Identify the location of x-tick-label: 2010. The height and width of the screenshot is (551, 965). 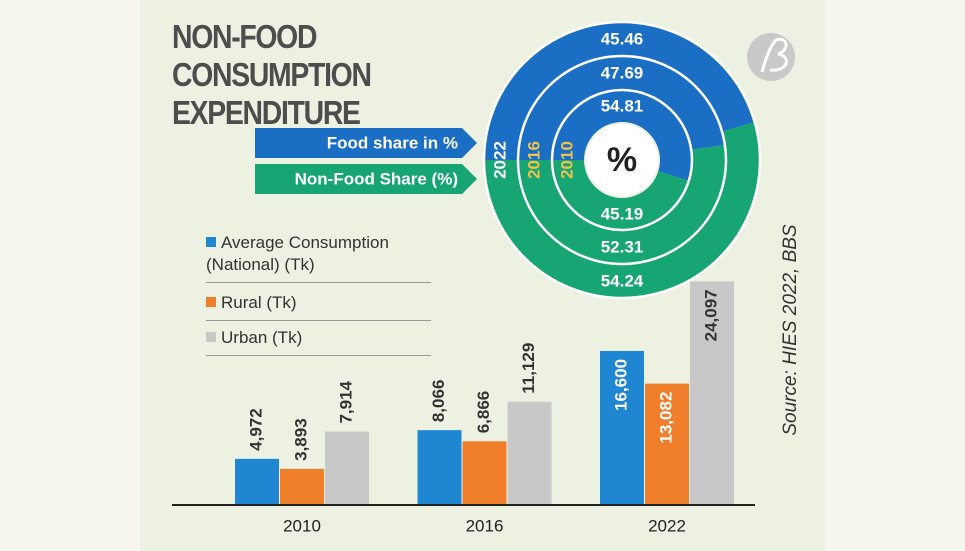
(302, 525).